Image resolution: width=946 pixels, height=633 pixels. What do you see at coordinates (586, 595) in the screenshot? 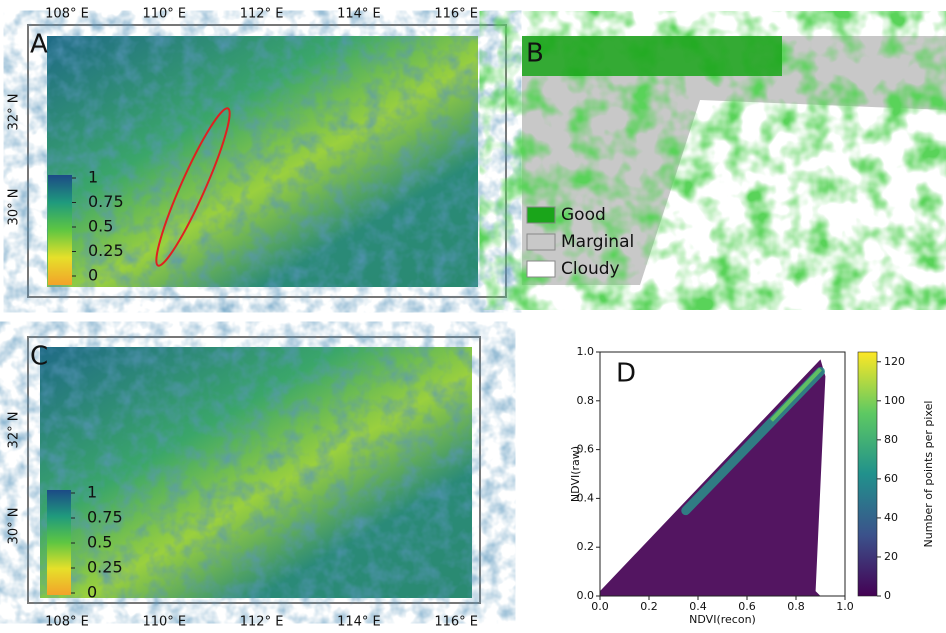
I see `y-tick-label: 0.0` at bounding box center [586, 595].